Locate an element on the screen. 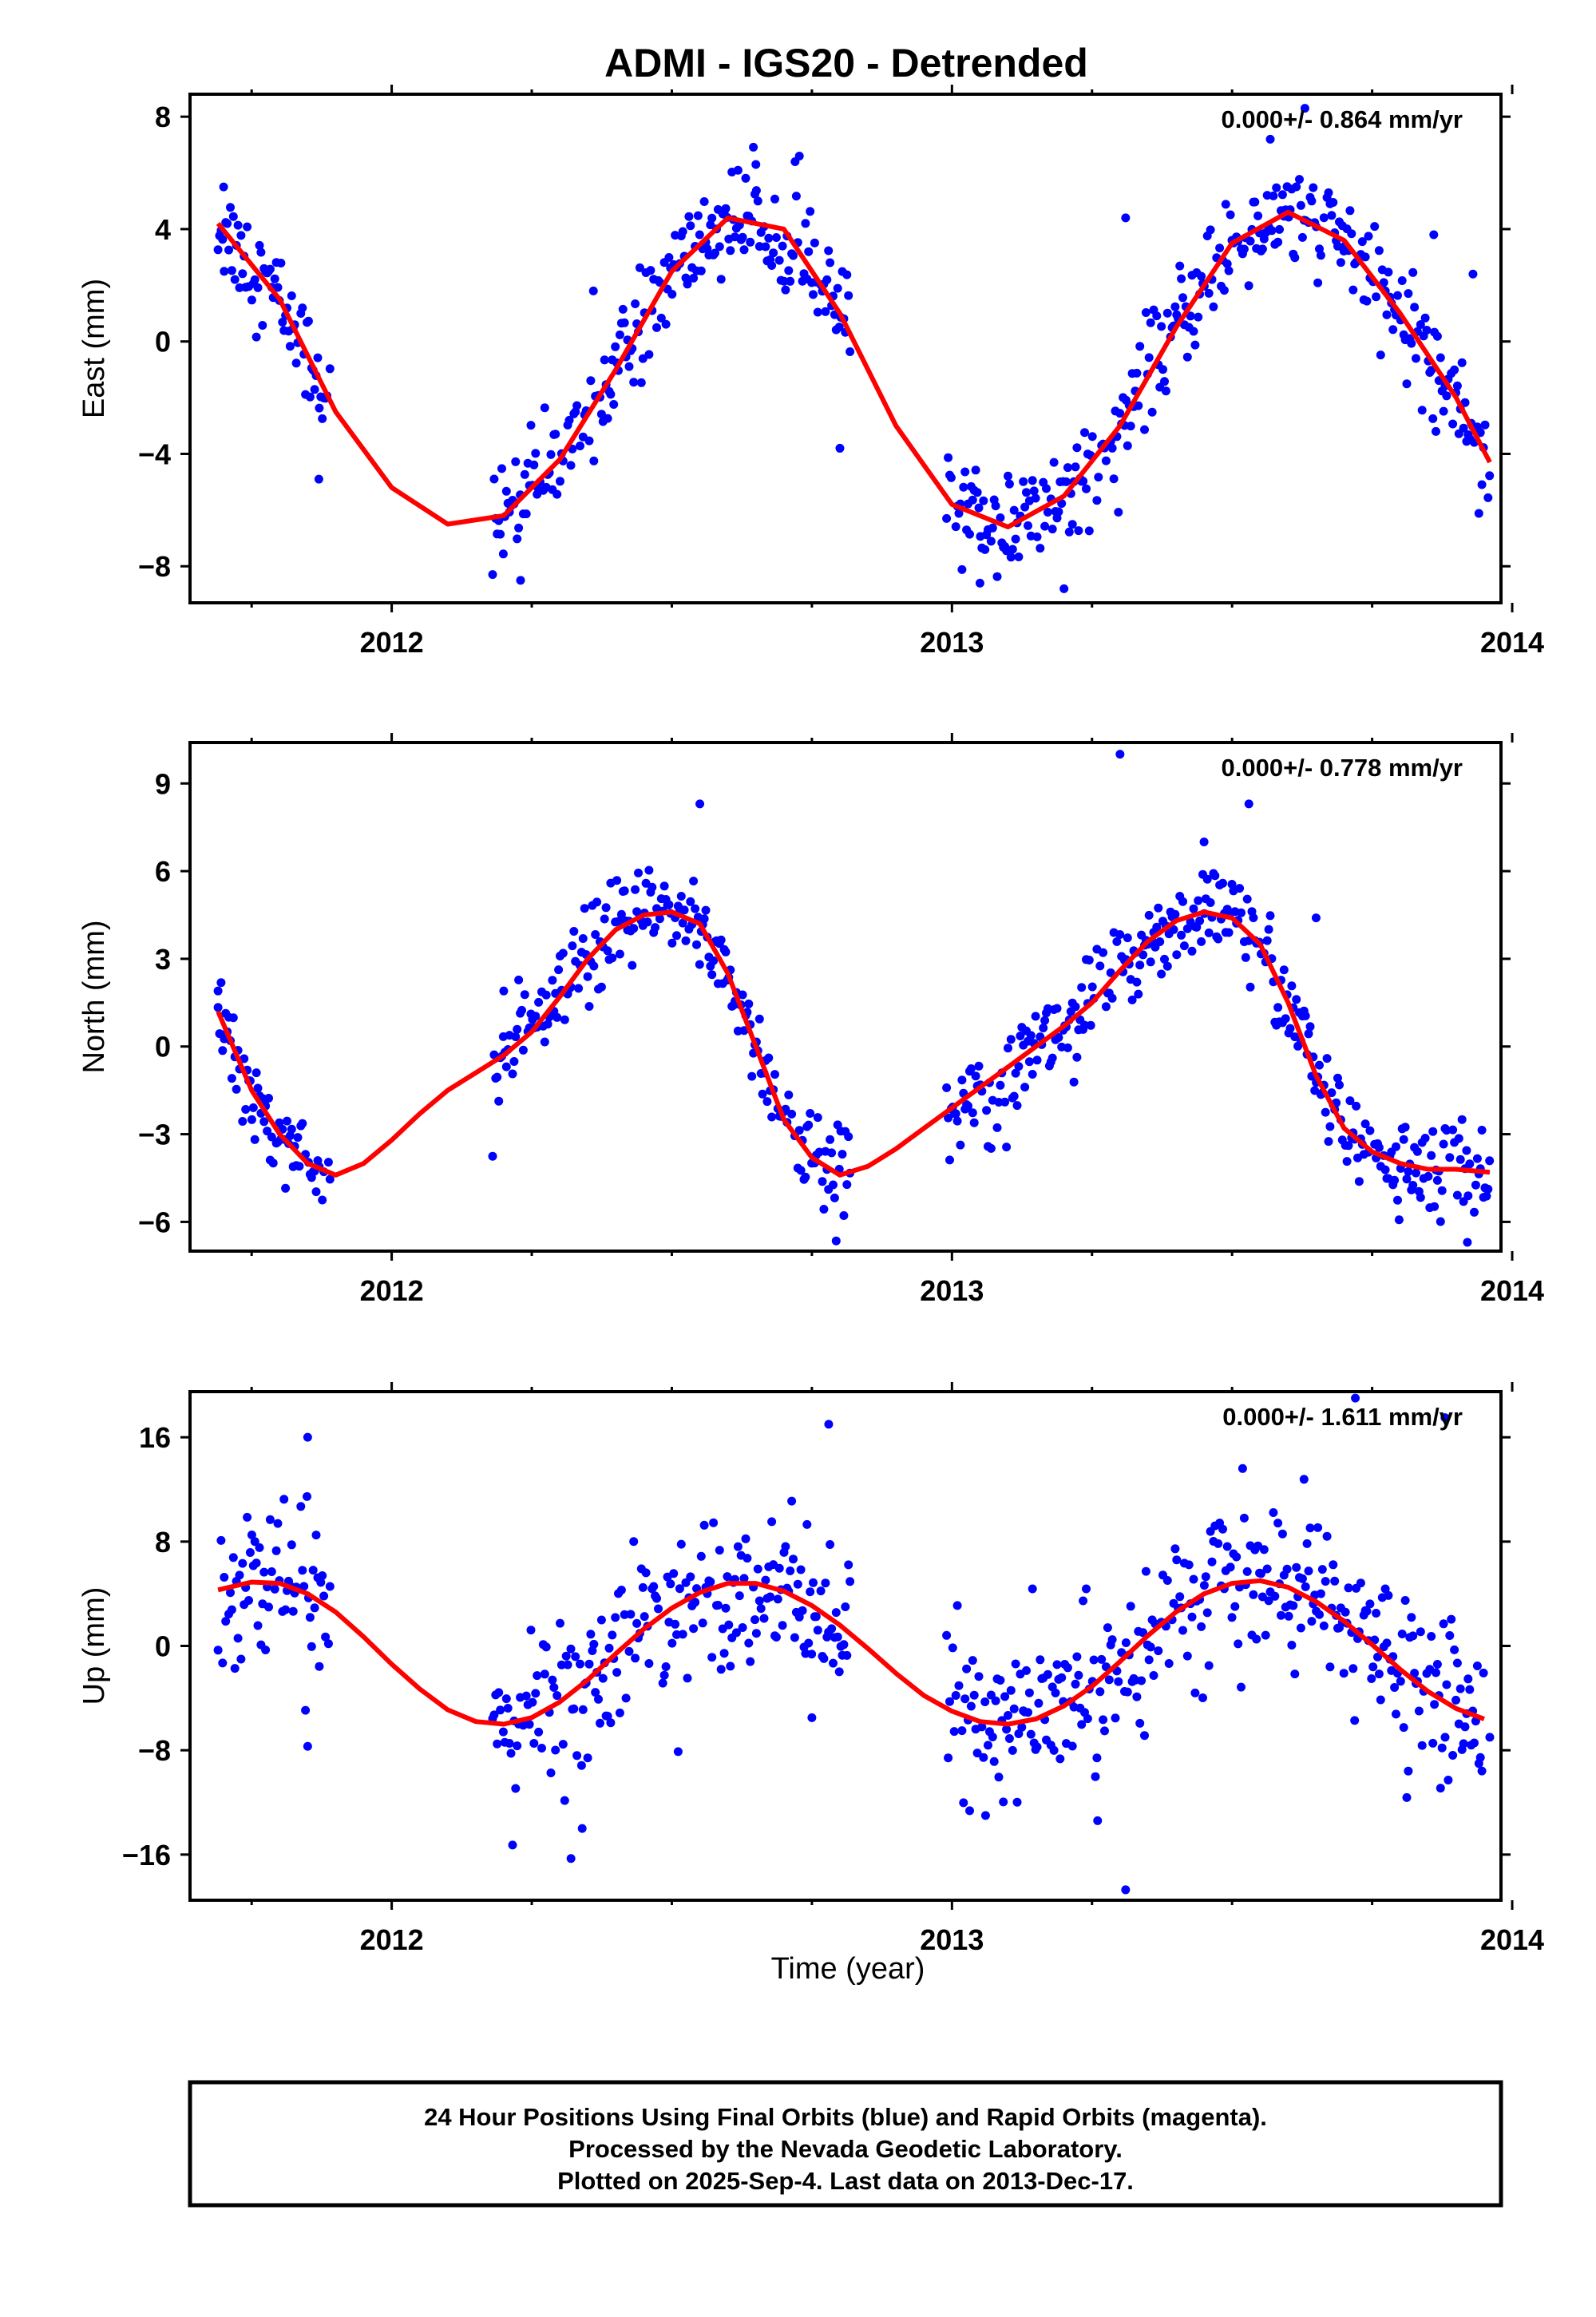 This screenshot has width=1596, height=2317. y-tick-label: −16 is located at coordinates (146, 1855).